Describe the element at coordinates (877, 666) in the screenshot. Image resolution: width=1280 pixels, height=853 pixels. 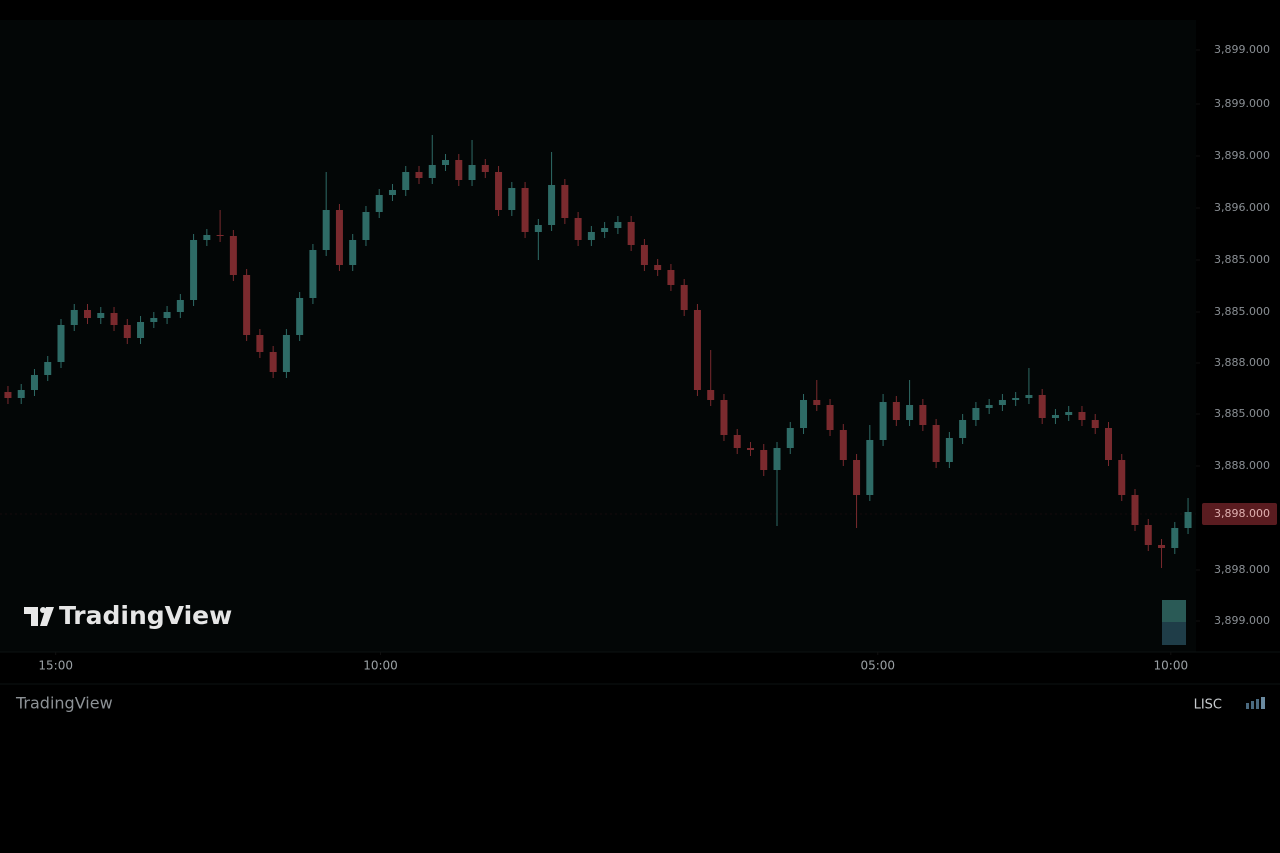
I see `x-tick-label: 05:00` at that location.